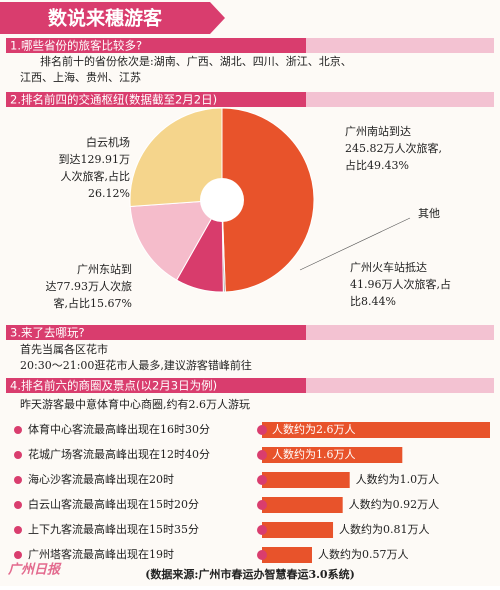  What do you see at coordinates (76, 46) in the screenshot?
I see `section-heading: 1.哪些省份的旅客比较多?` at bounding box center [76, 46].